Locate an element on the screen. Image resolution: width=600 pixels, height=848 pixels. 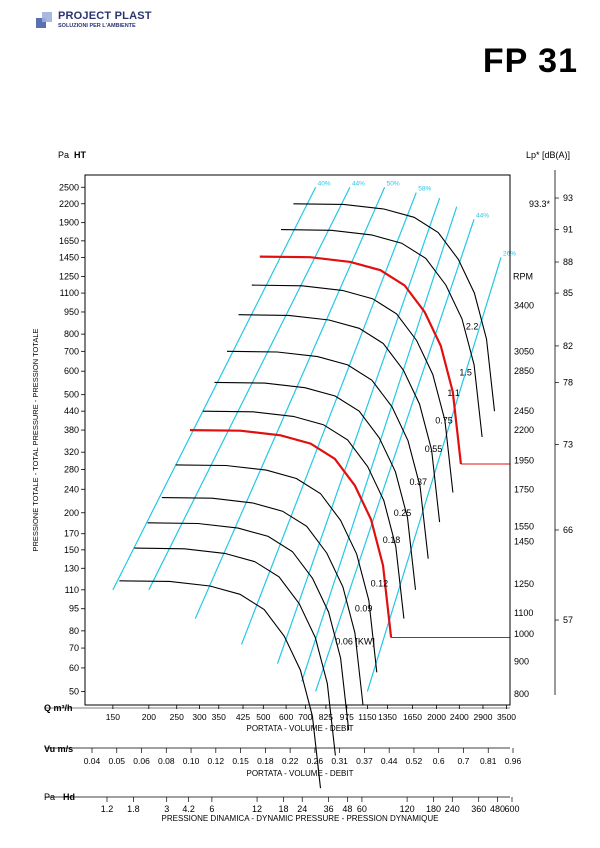
velocity-tick-label: 0.06 is located at coordinates (141, 761).